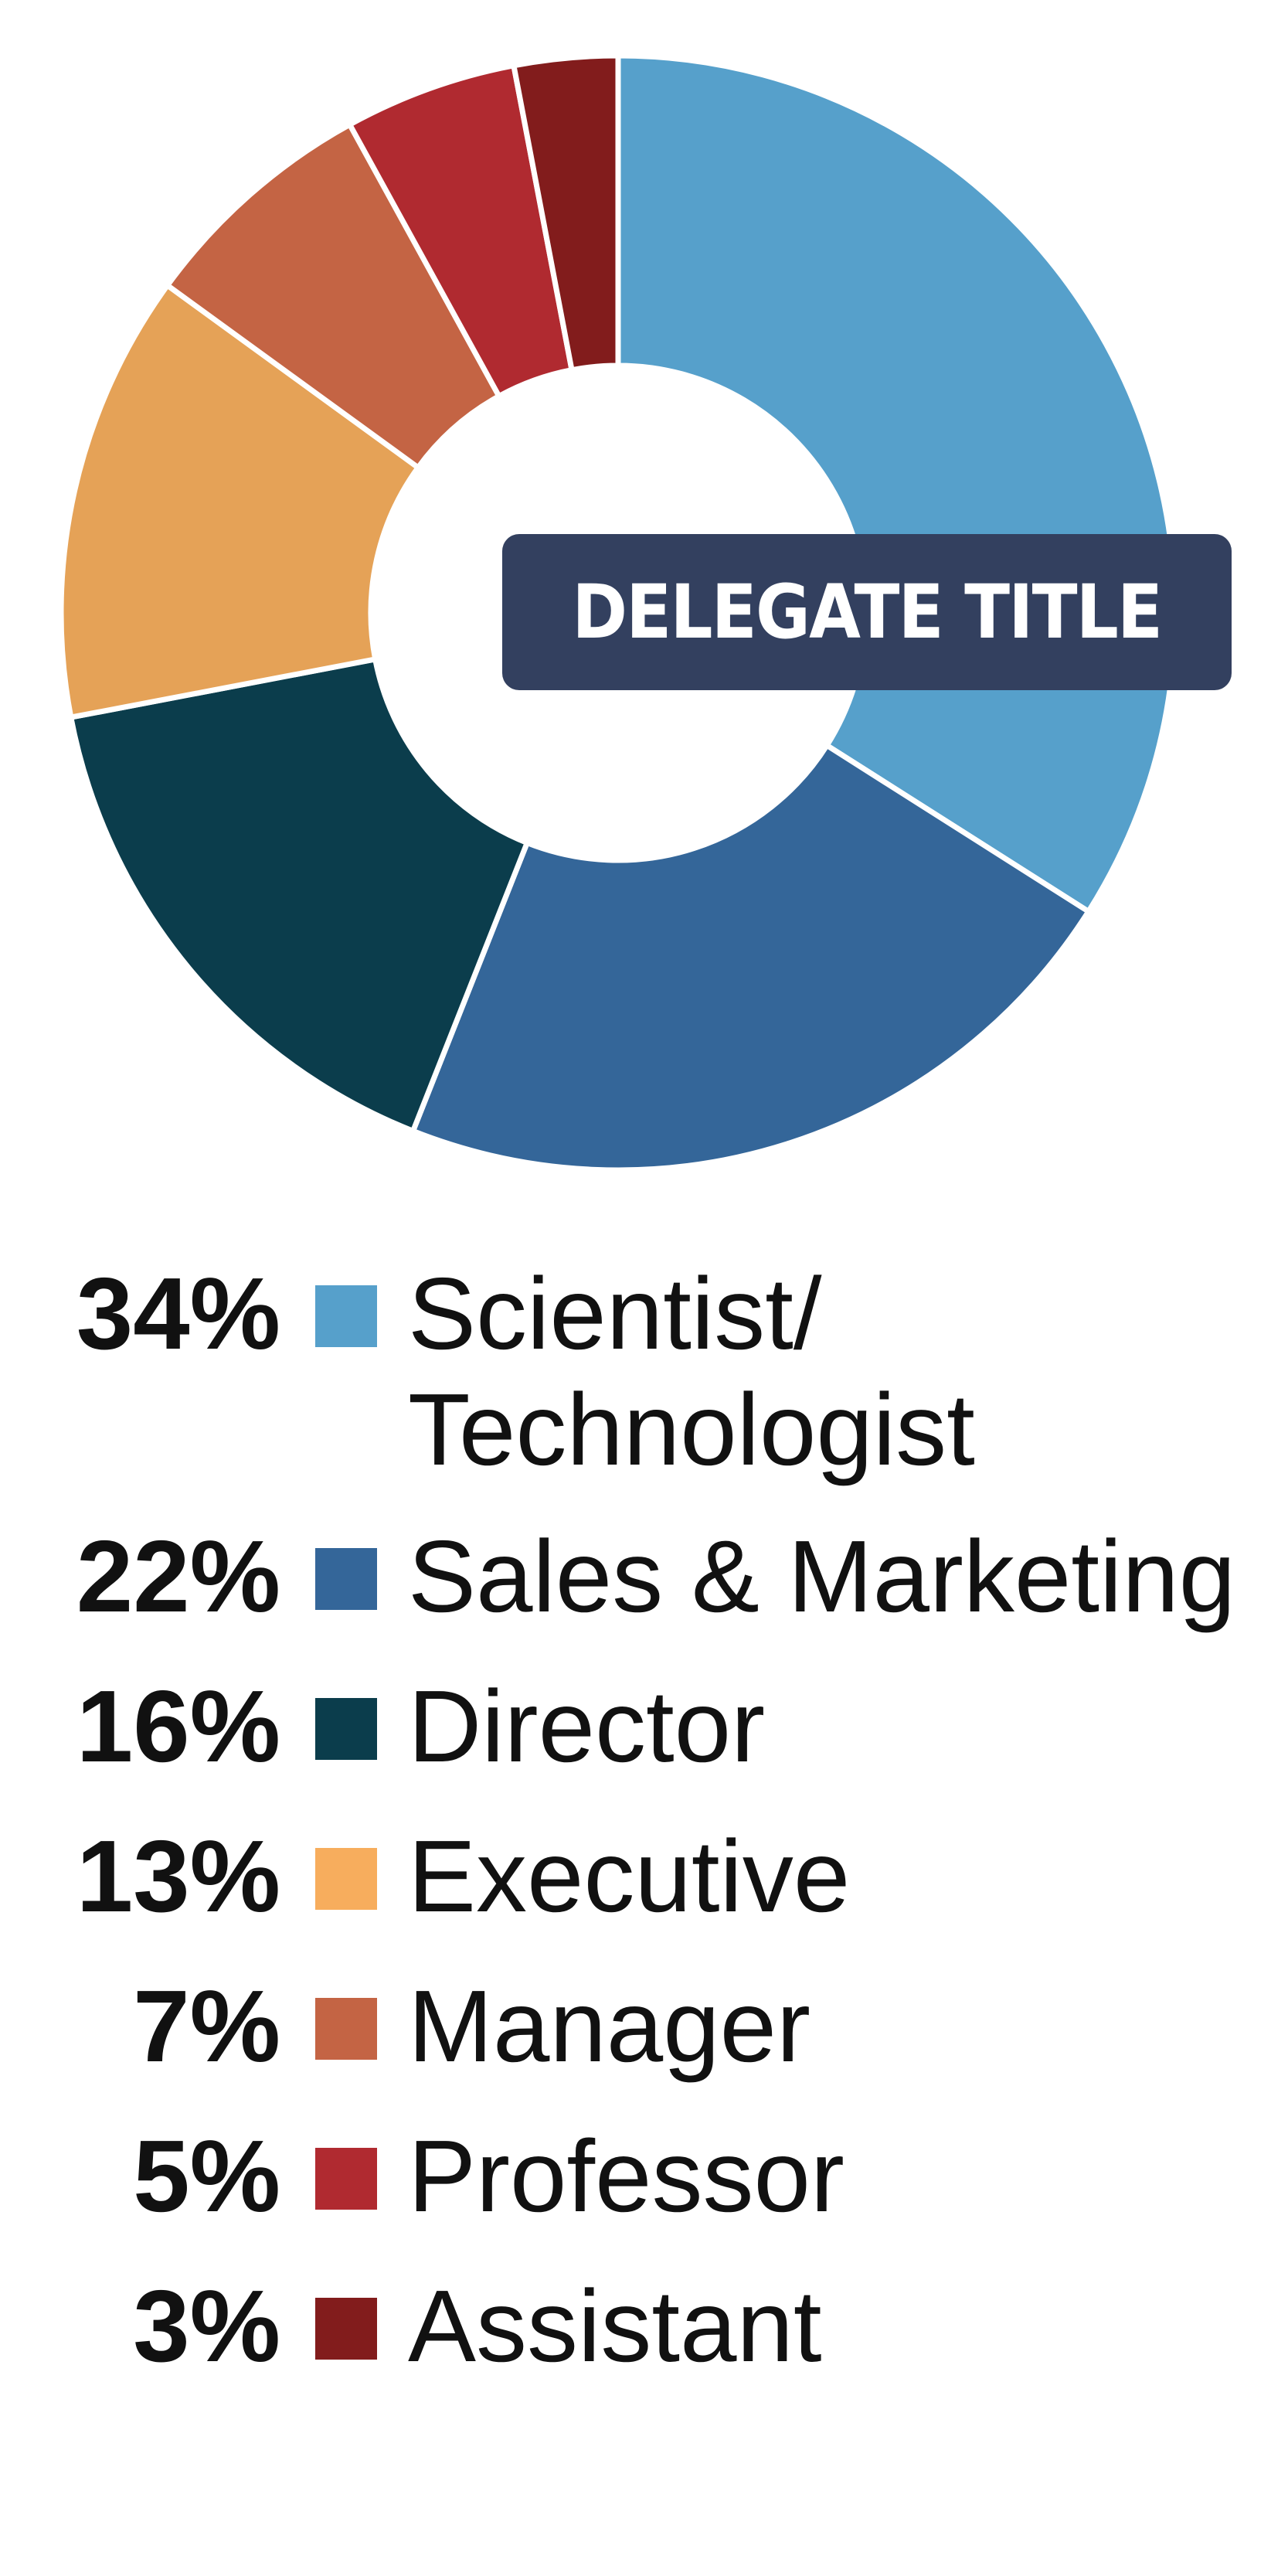  Describe the element at coordinates (178, 1313) in the screenshot. I see `legend-percent: 34%` at that location.